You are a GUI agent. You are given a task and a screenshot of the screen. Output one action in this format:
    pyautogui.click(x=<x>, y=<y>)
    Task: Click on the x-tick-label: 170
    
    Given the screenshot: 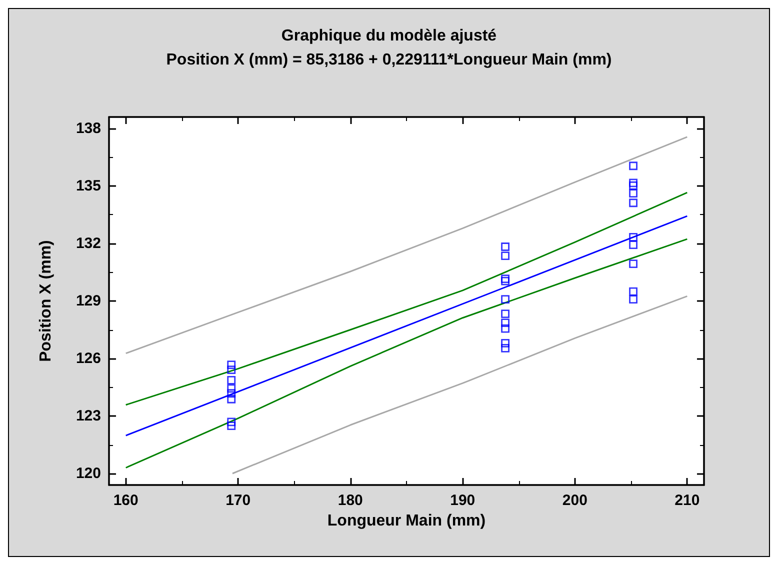 What is the action you would take?
    pyautogui.click(x=238, y=500)
    